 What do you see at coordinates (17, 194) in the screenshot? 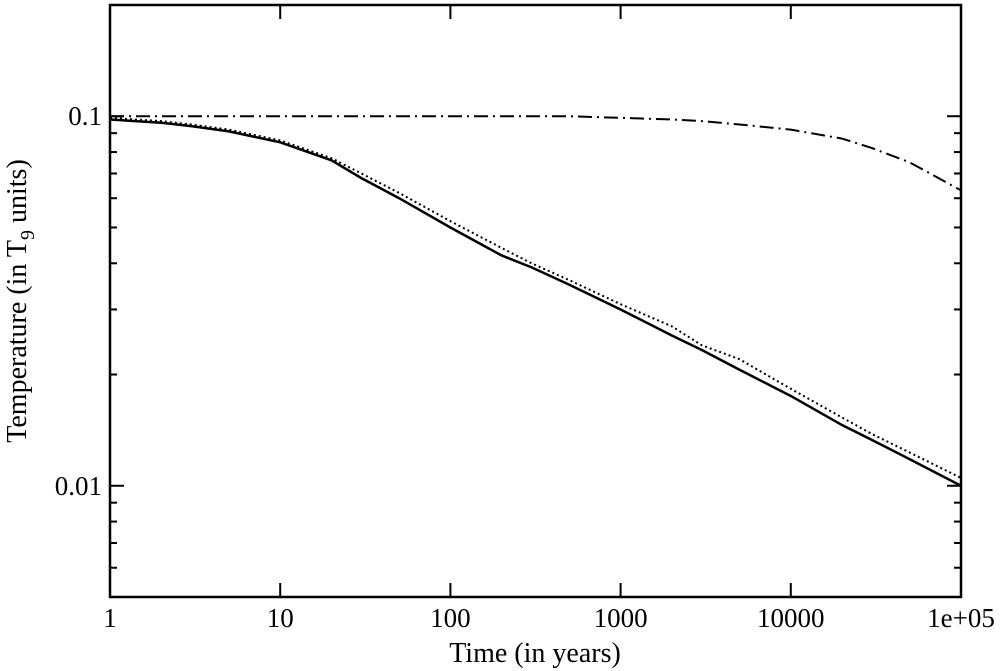
I see `y-axis-label-end: units)` at bounding box center [17, 194].